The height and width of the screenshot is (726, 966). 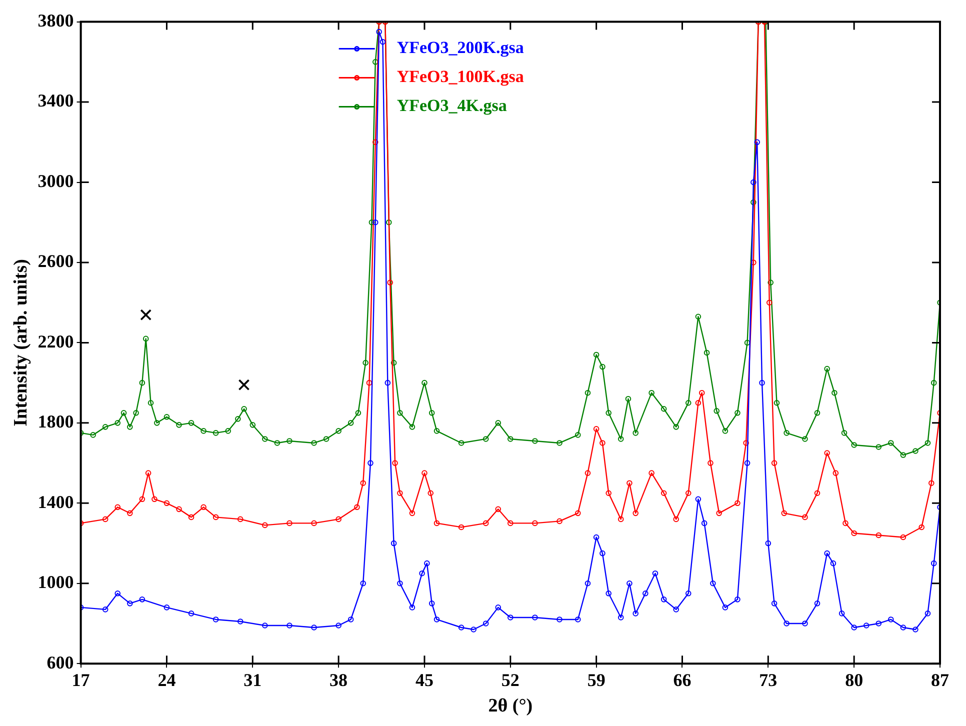 I want to click on y-tick-label: 600, so click(x=60, y=662).